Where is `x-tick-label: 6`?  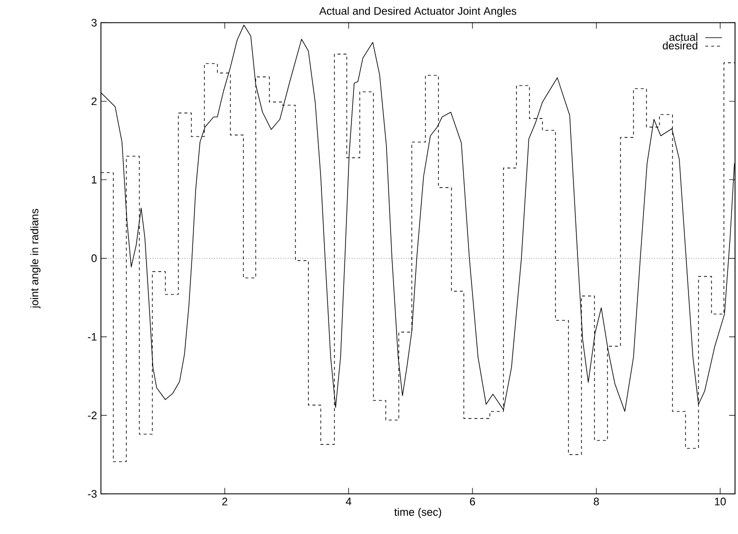
x-tick-label: 6 is located at coordinates (473, 502).